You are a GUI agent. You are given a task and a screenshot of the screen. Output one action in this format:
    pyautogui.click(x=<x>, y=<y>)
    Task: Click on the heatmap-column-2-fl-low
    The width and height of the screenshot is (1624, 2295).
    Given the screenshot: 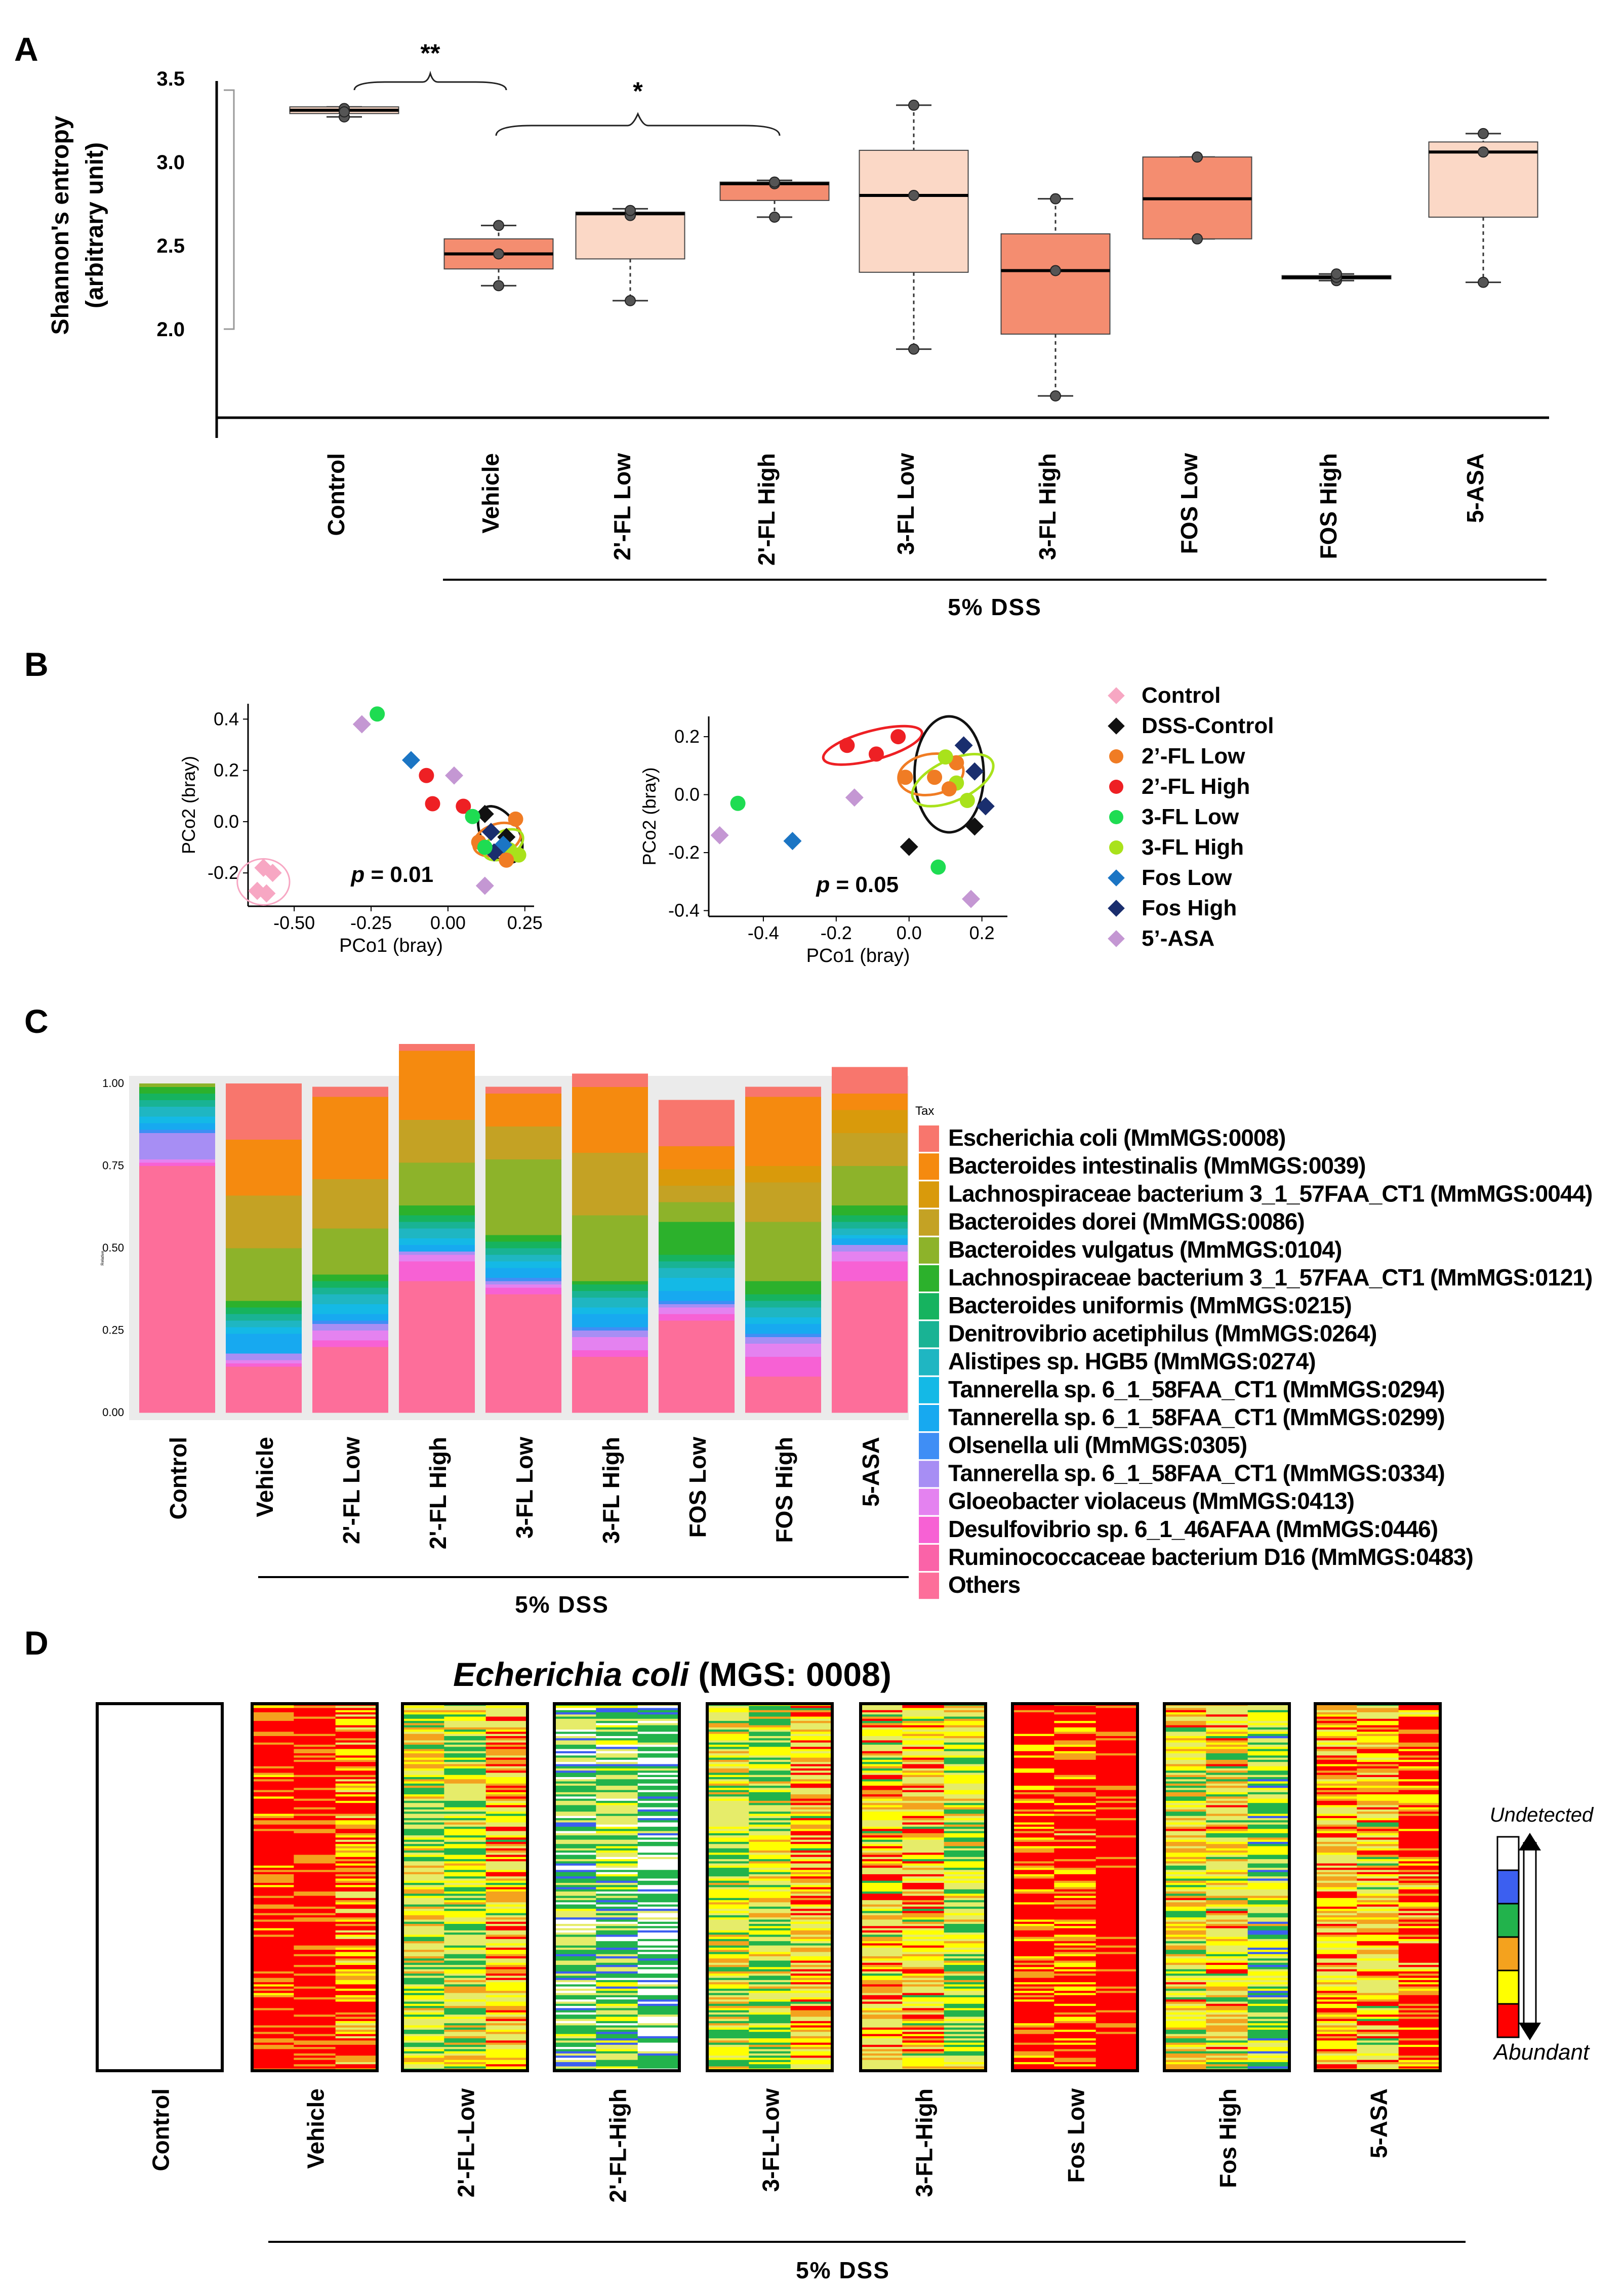 What is the action you would take?
    pyautogui.click(x=465, y=1887)
    